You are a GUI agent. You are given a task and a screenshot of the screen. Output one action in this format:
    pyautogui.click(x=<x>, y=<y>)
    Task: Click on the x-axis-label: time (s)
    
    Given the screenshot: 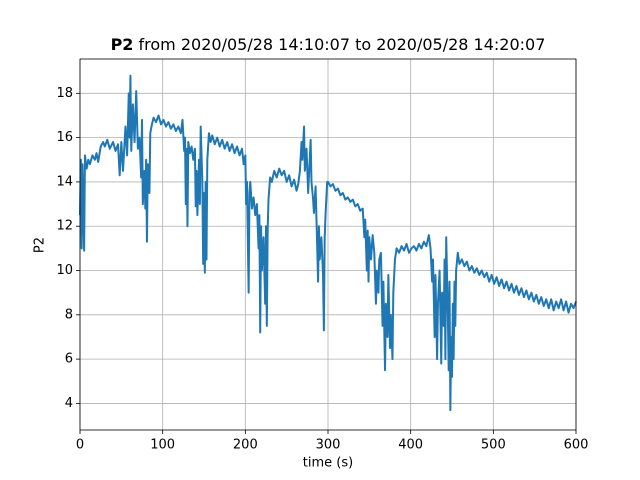 What is the action you would take?
    pyautogui.click(x=328, y=463)
    